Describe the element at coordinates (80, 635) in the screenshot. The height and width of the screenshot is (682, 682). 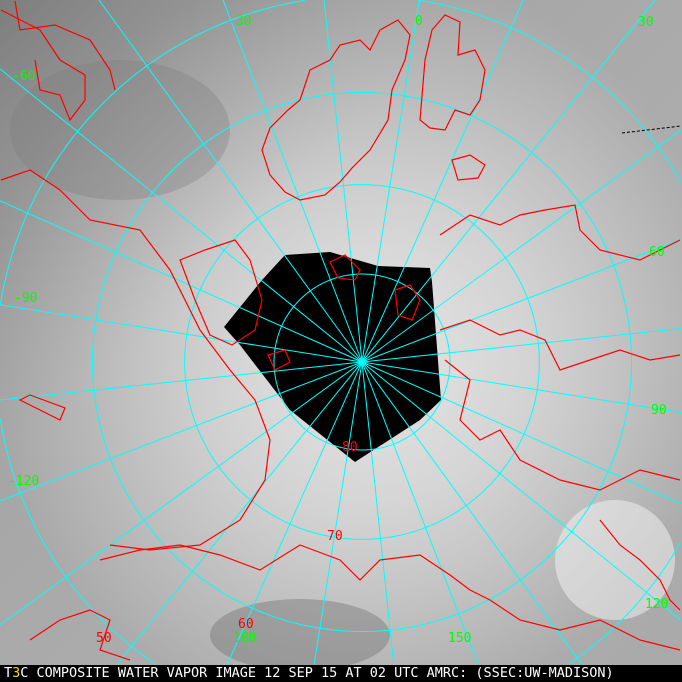
I see `coastline-bering` at that location.